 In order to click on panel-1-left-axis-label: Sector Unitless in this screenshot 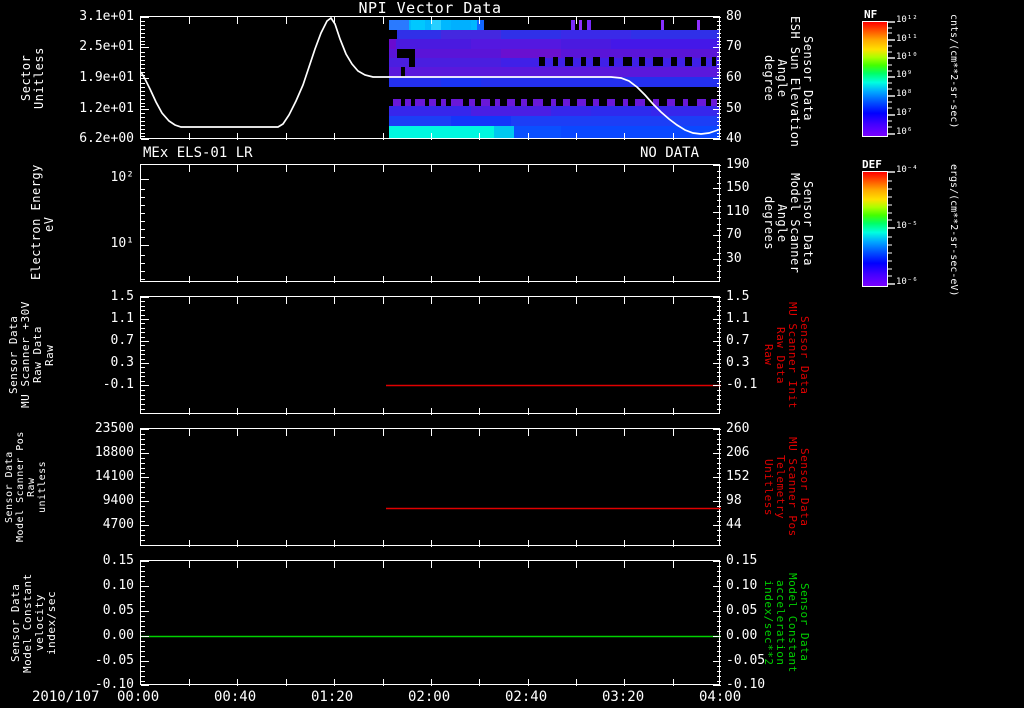, I will do `click(32, 78)`.